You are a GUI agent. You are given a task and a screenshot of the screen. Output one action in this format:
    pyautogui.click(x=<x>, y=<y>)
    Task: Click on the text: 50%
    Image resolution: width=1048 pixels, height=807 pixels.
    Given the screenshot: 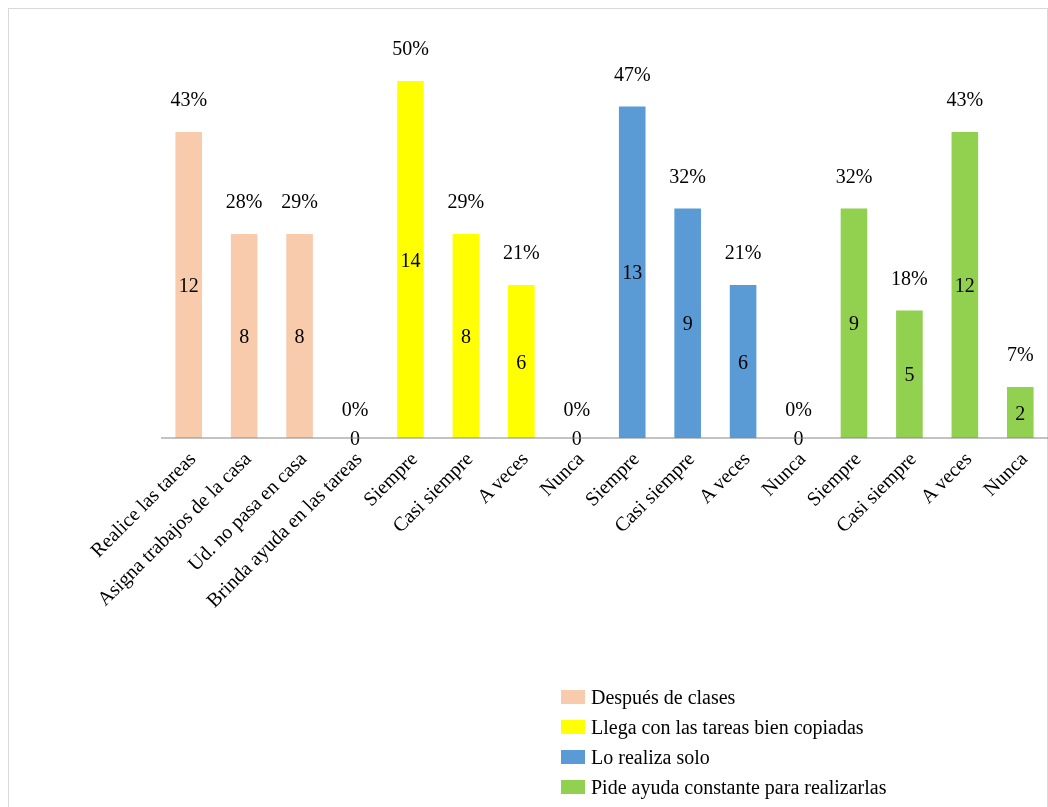 What is the action you would take?
    pyautogui.click(x=410, y=48)
    